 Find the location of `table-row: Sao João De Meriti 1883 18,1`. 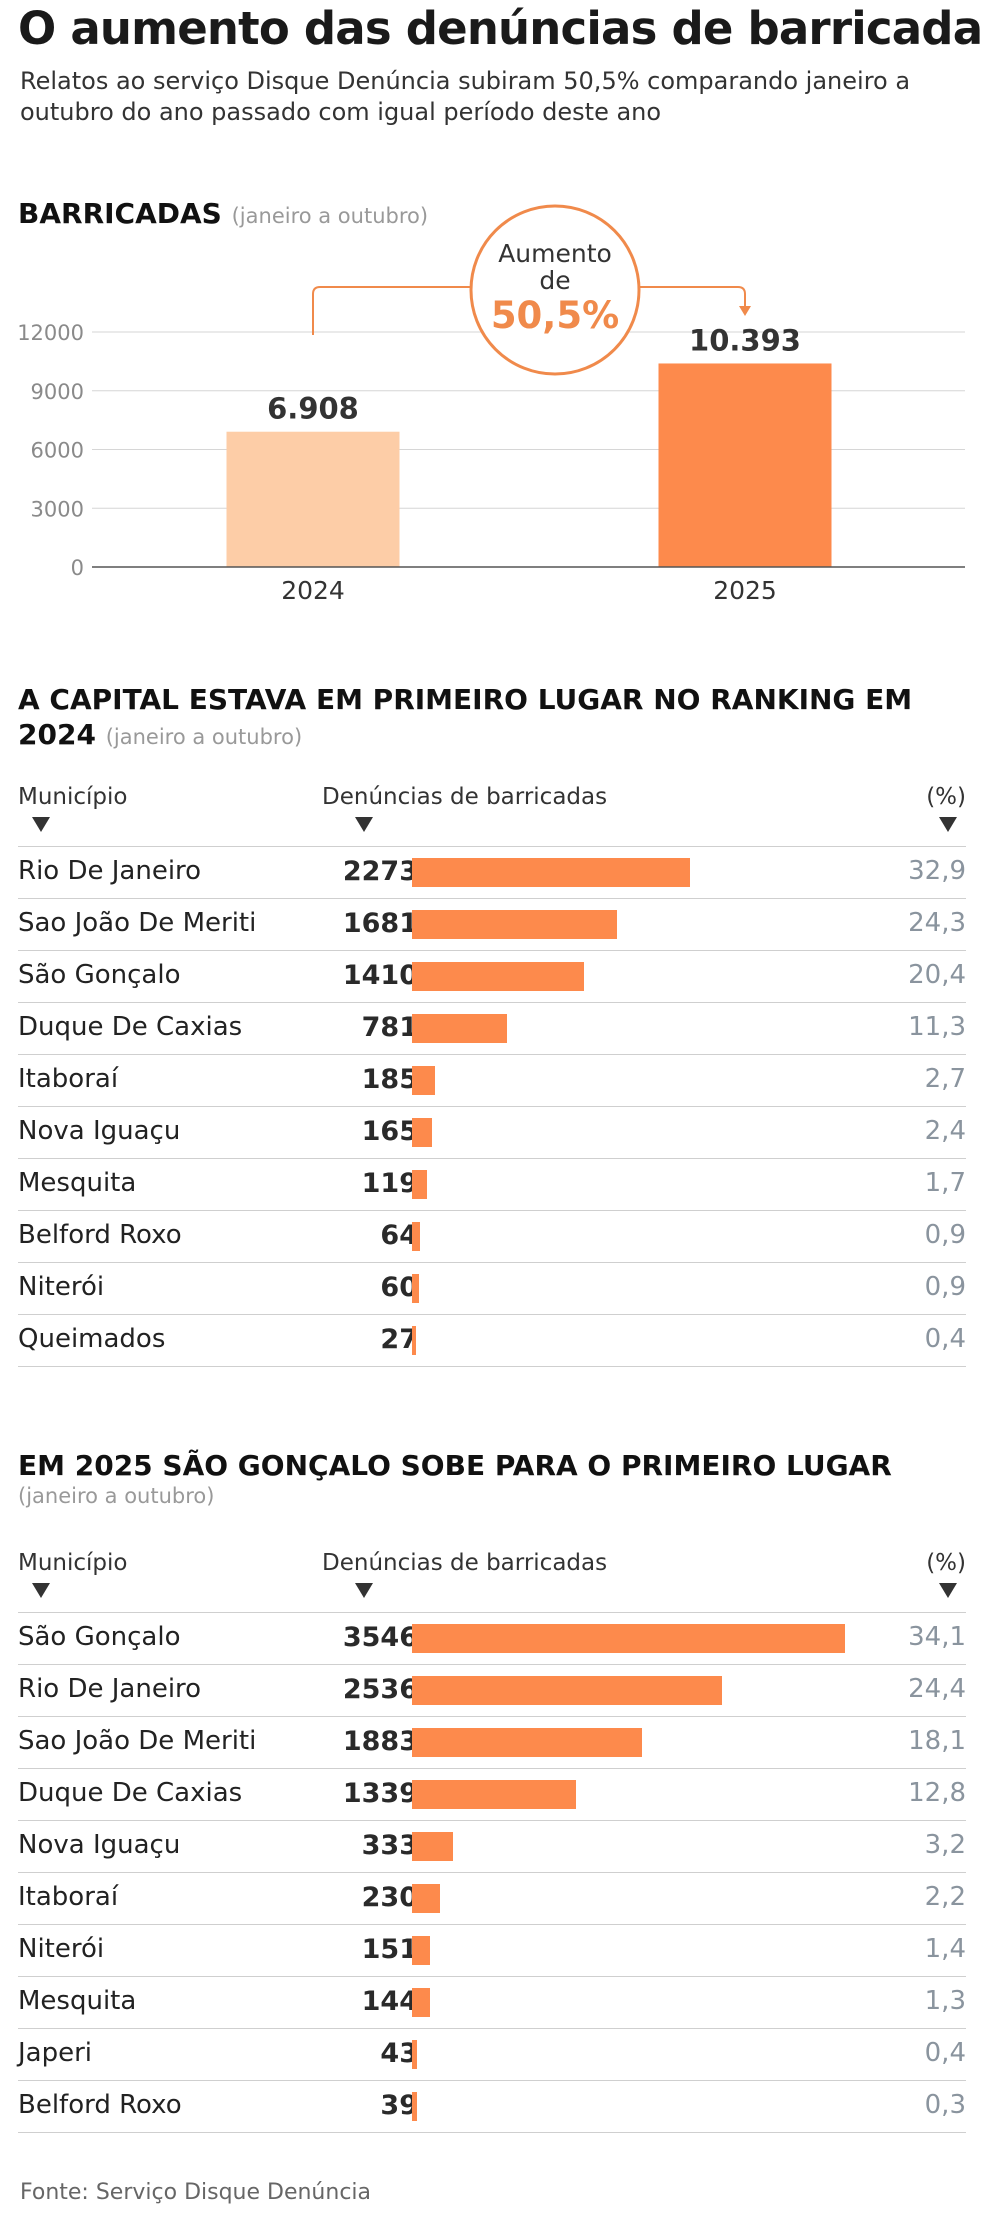

table-row: Sao João De Meriti 1883 18,1 is located at coordinates (492, 1742).